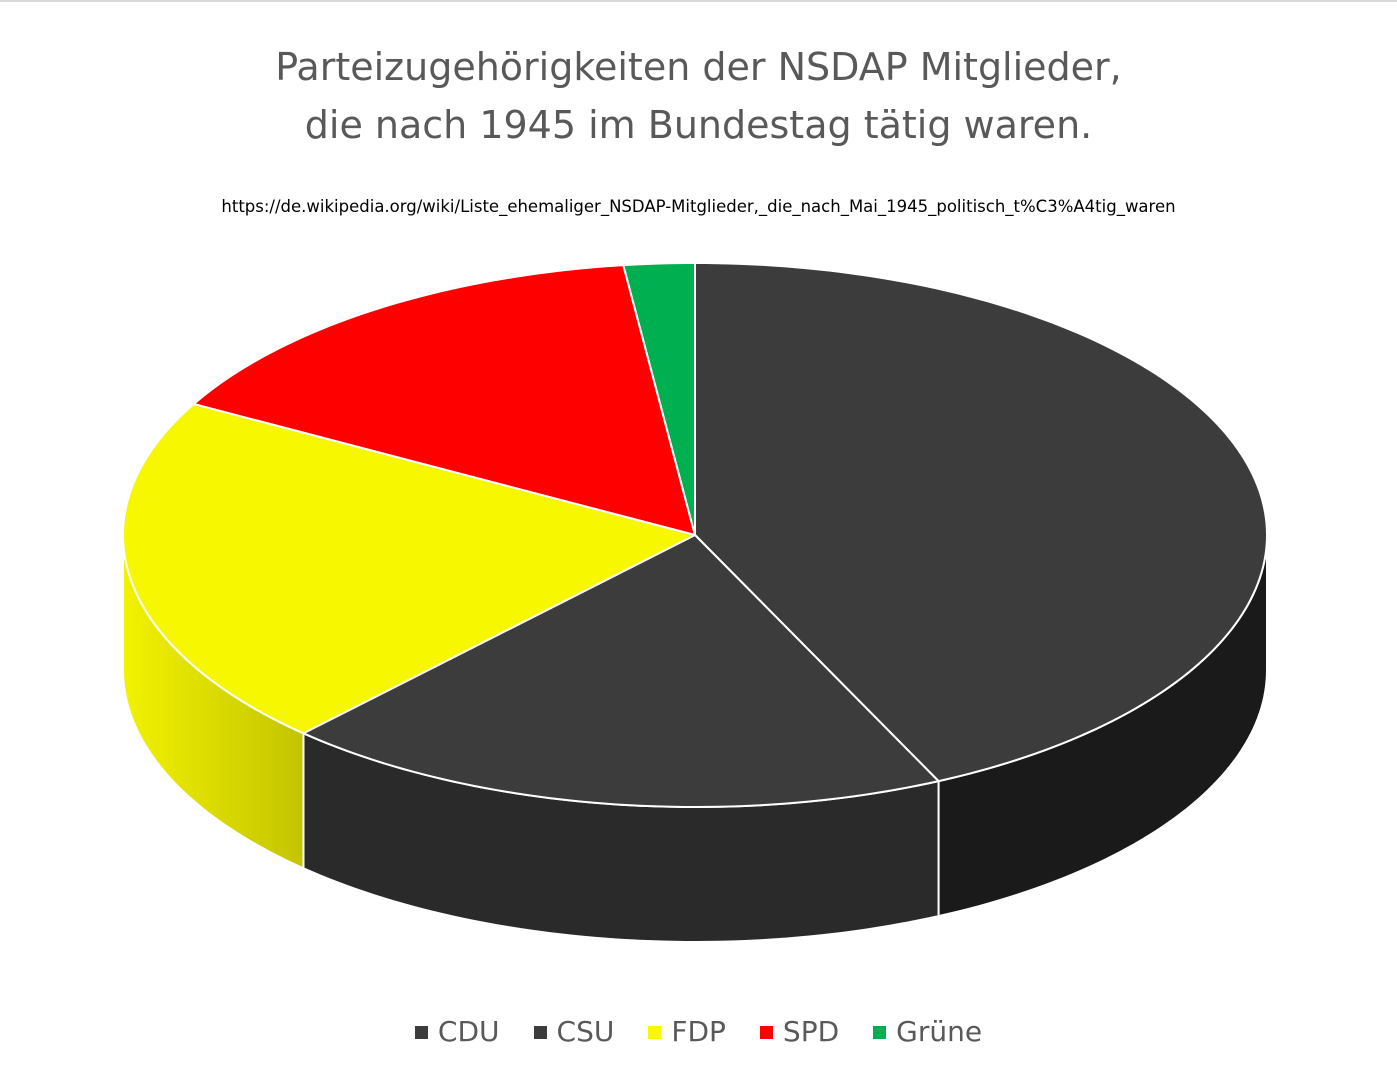 The height and width of the screenshot is (1080, 1397). Describe the element at coordinates (655, 1032) in the screenshot. I see `legend-swatch-fdp` at that location.